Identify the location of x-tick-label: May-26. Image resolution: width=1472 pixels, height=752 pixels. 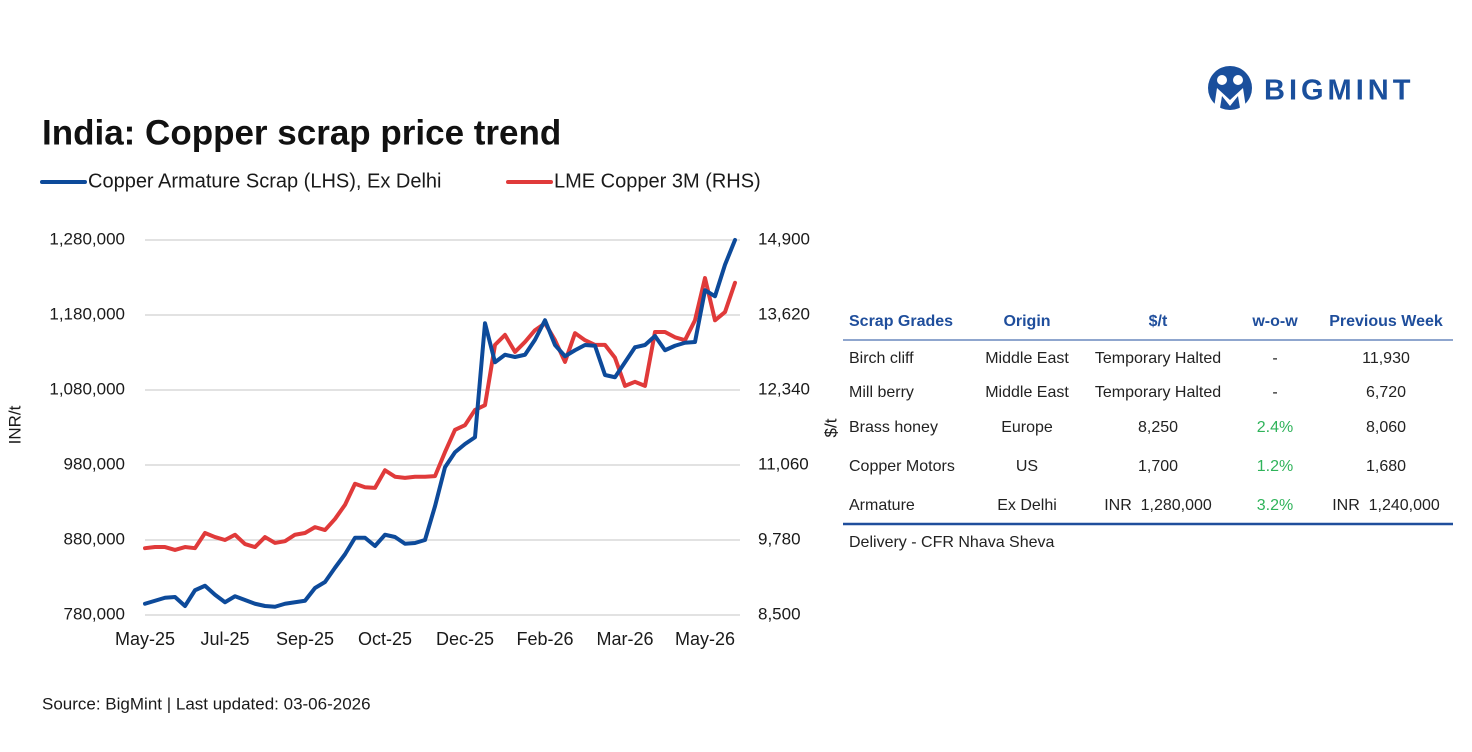
(705, 639).